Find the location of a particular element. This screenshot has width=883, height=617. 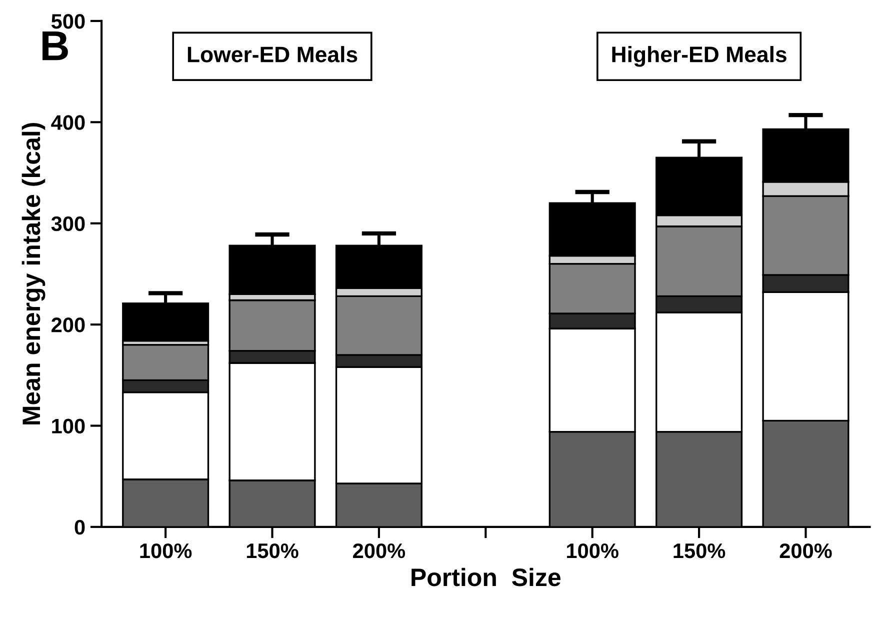

y-tick-label: 400 is located at coordinates (68, 122).